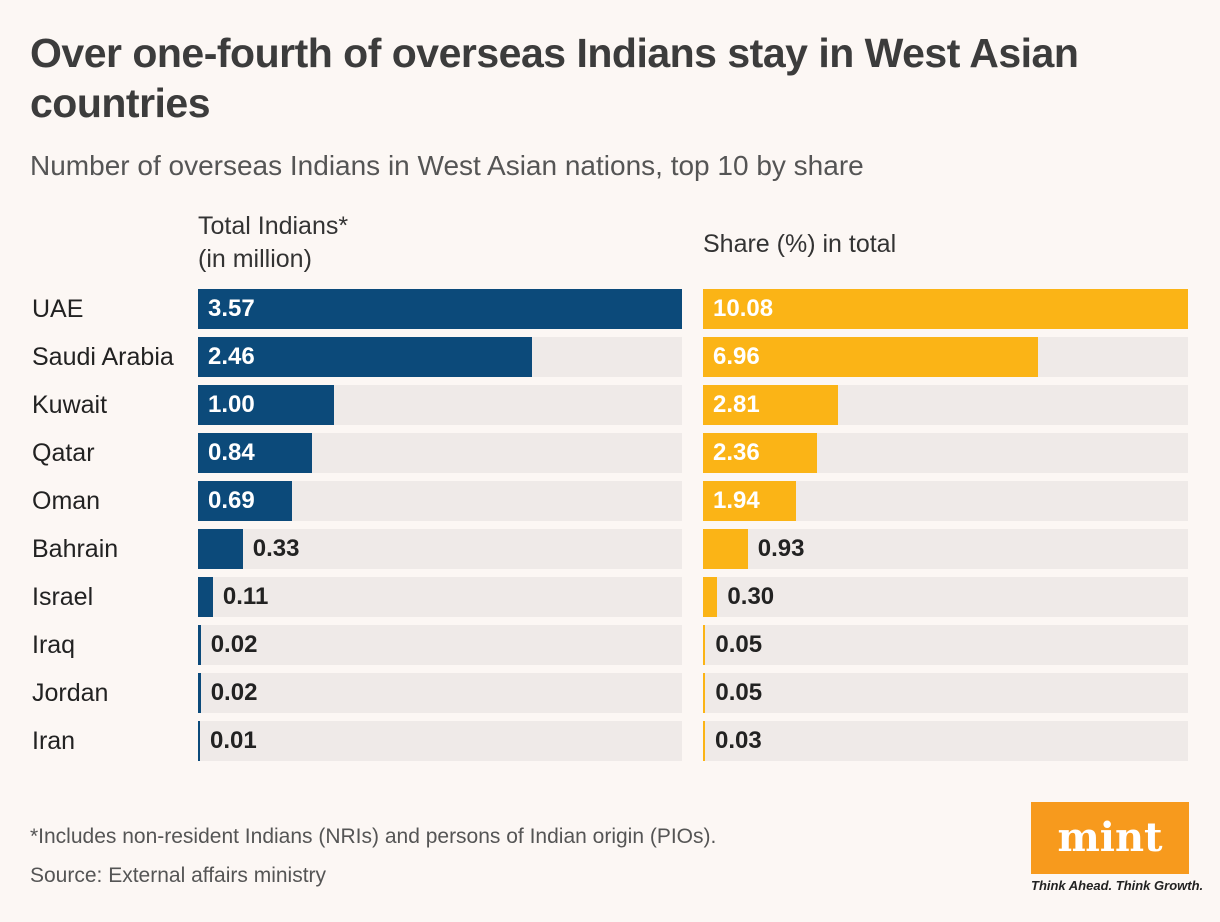  Describe the element at coordinates (945, 693) in the screenshot. I see `share-bar-track-jordan: 0.05` at that location.